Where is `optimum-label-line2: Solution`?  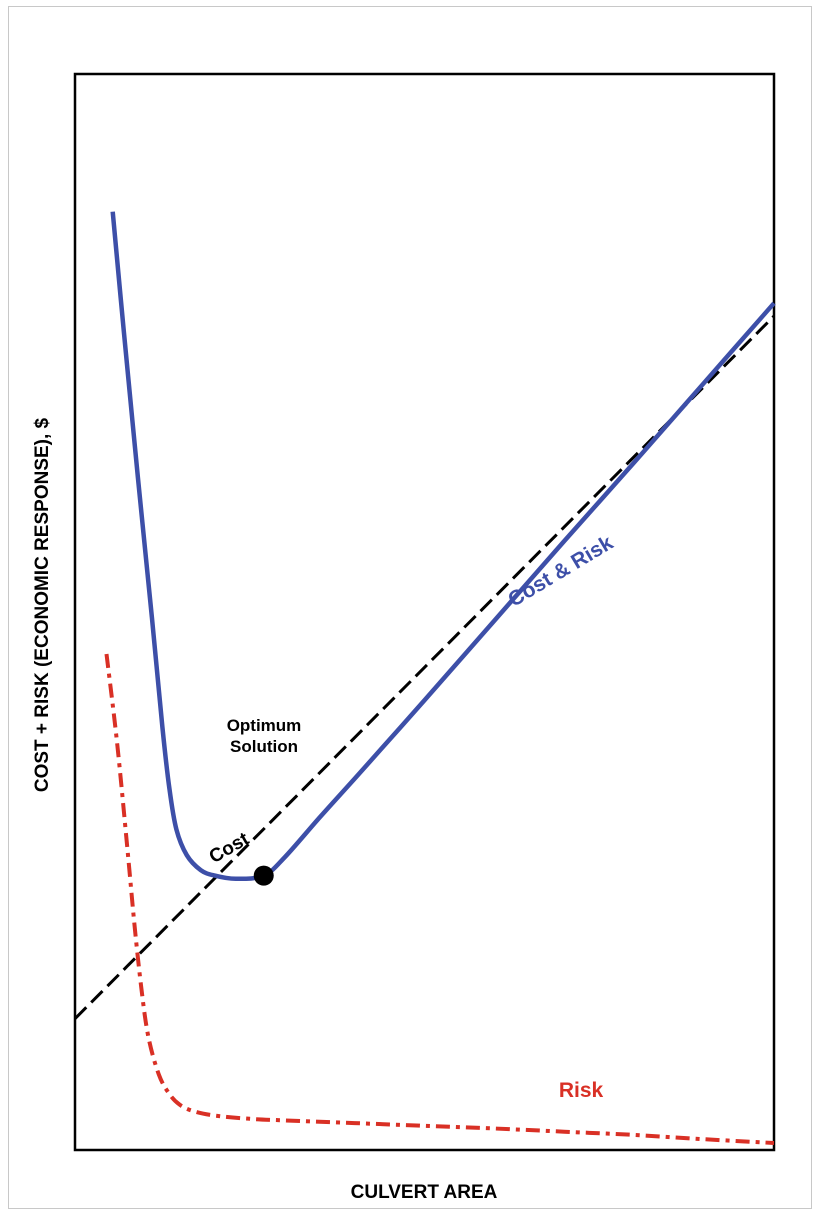
optimum-label-line2: Solution is located at coordinates (264, 746).